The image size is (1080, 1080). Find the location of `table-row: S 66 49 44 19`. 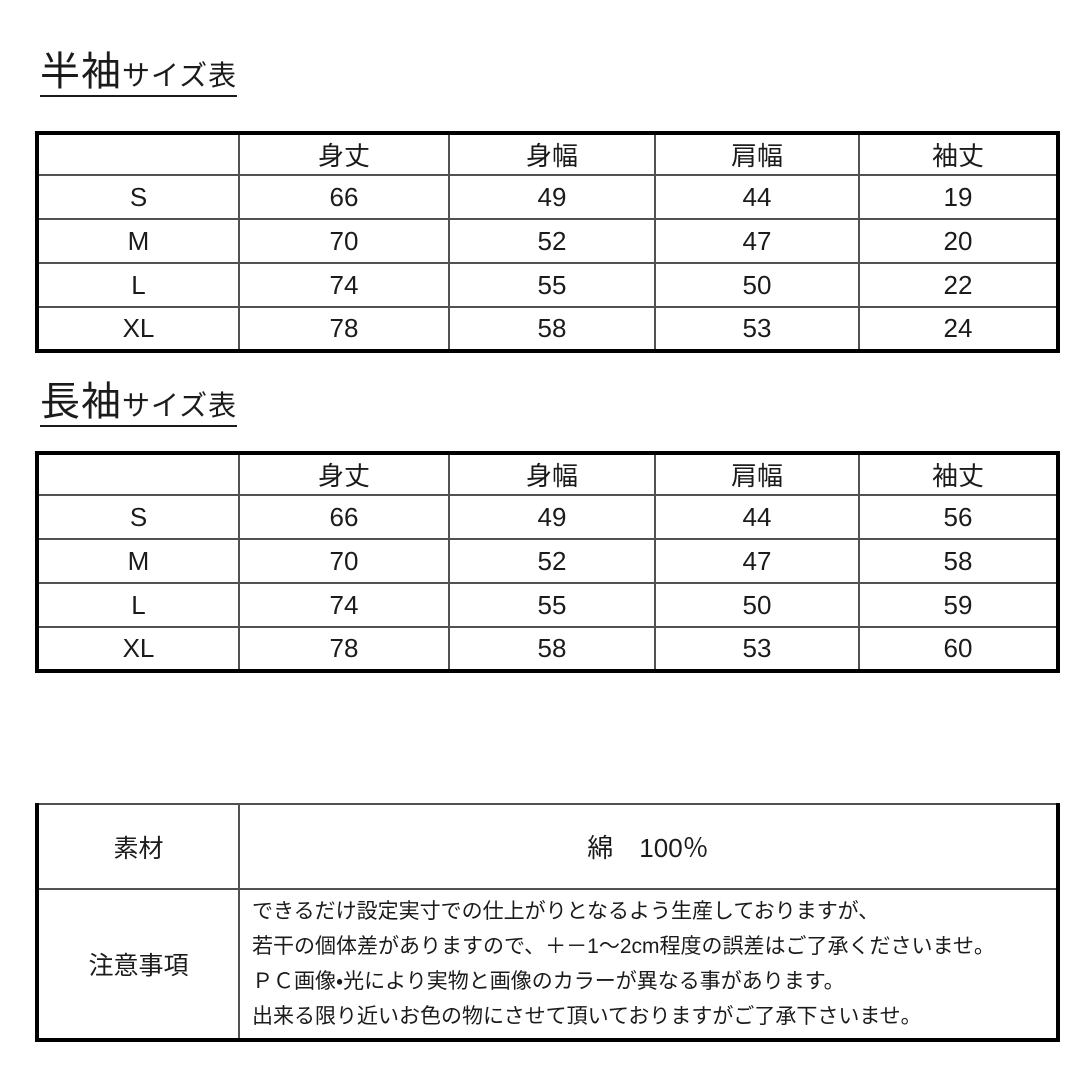

table-row: S 66 49 44 19 is located at coordinates (547, 197).